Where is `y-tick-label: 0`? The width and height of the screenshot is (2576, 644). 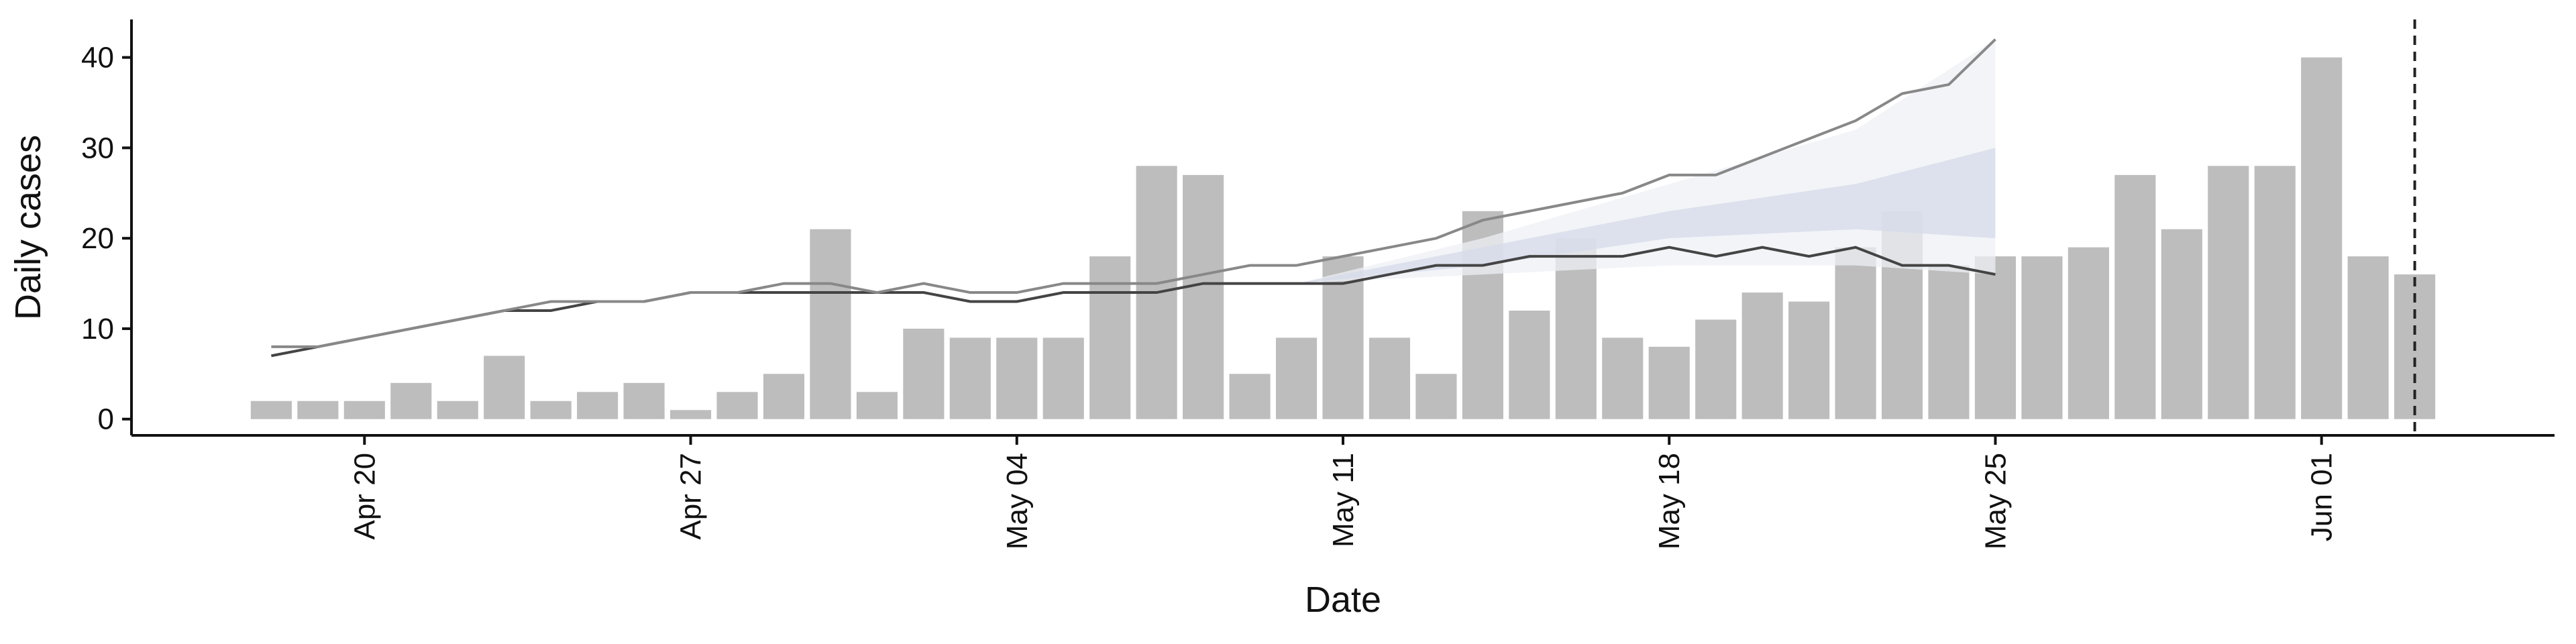
y-tick-label: 0 is located at coordinates (106, 419).